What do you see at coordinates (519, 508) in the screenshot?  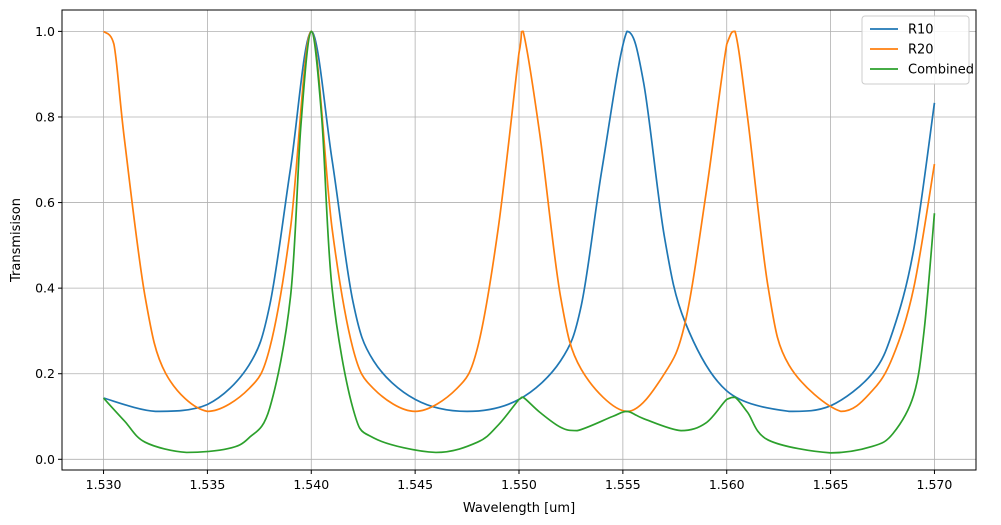 I see `x-axis-label: Wavelength [um]` at bounding box center [519, 508].